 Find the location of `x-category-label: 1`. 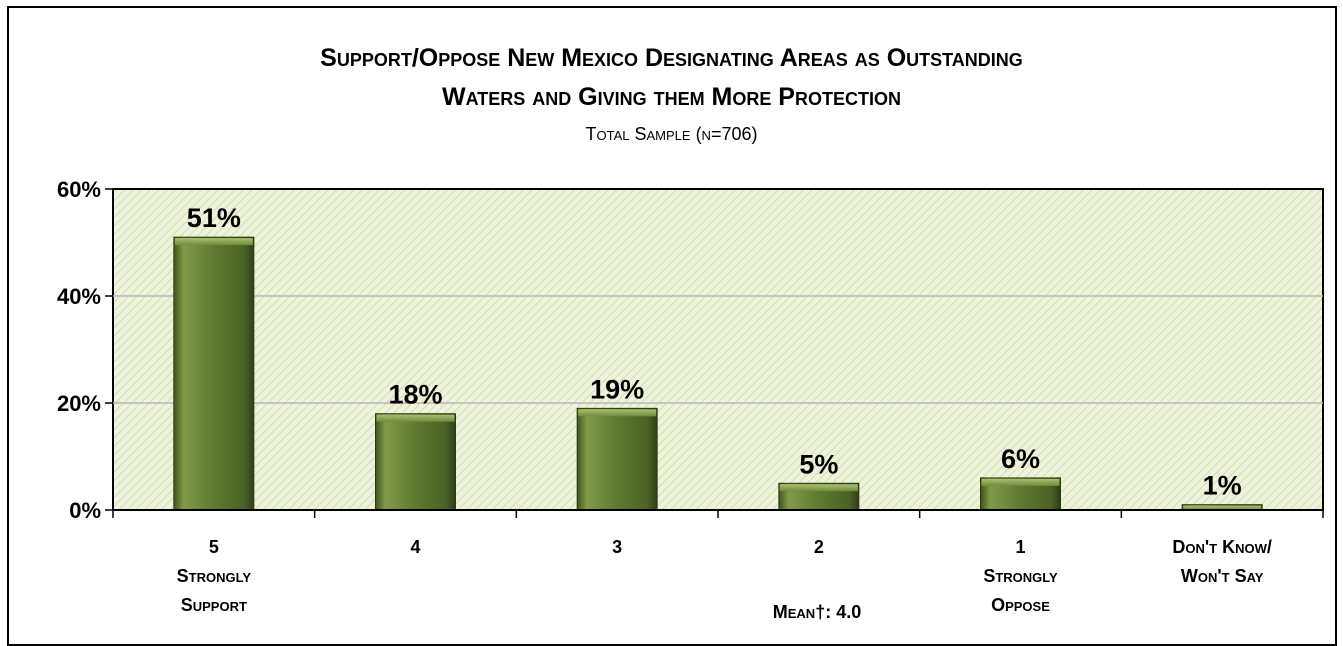

x-category-label: 1 is located at coordinates (1020, 547).